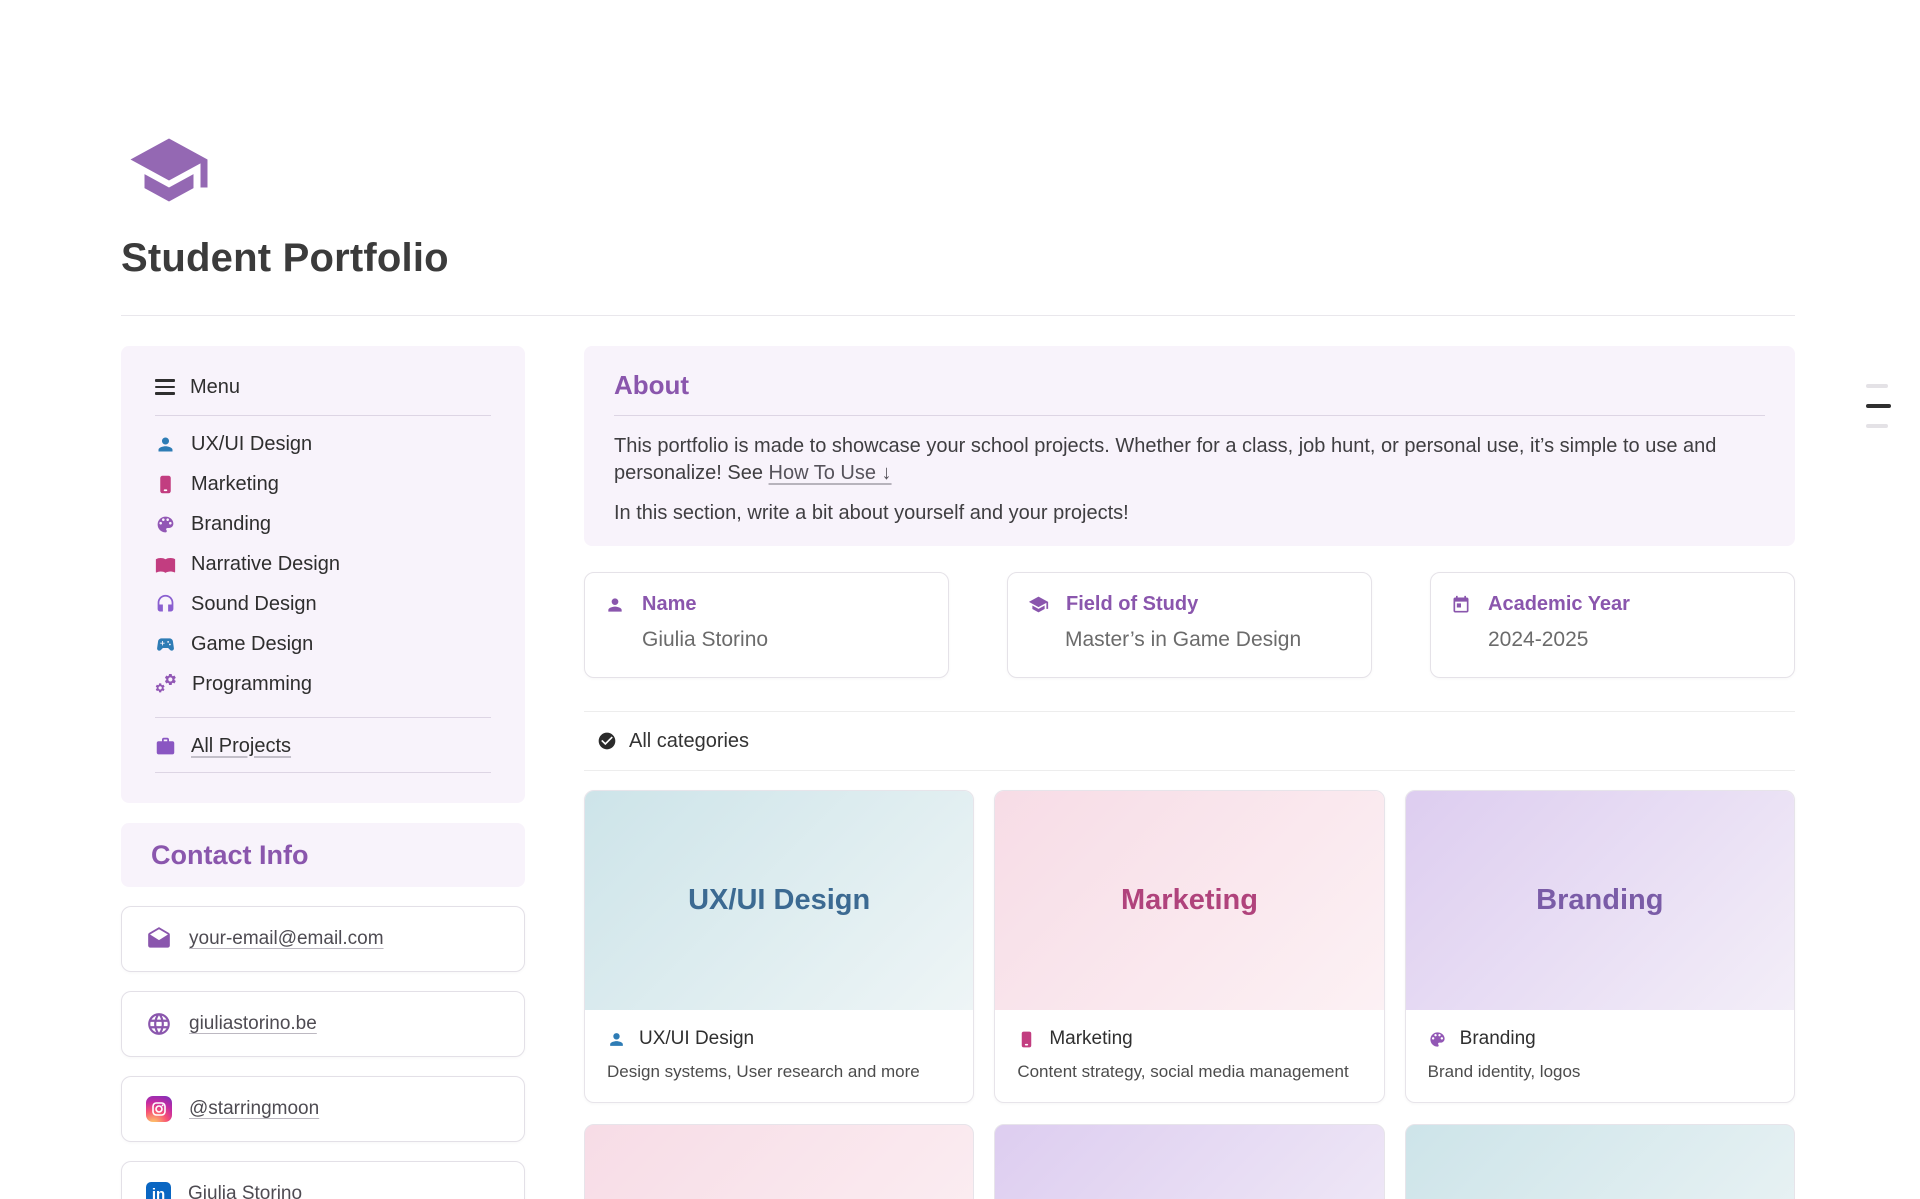 Image resolution: width=1920 pixels, height=1199 pixels. I want to click on menu-toggle: Menu, so click(323, 387).